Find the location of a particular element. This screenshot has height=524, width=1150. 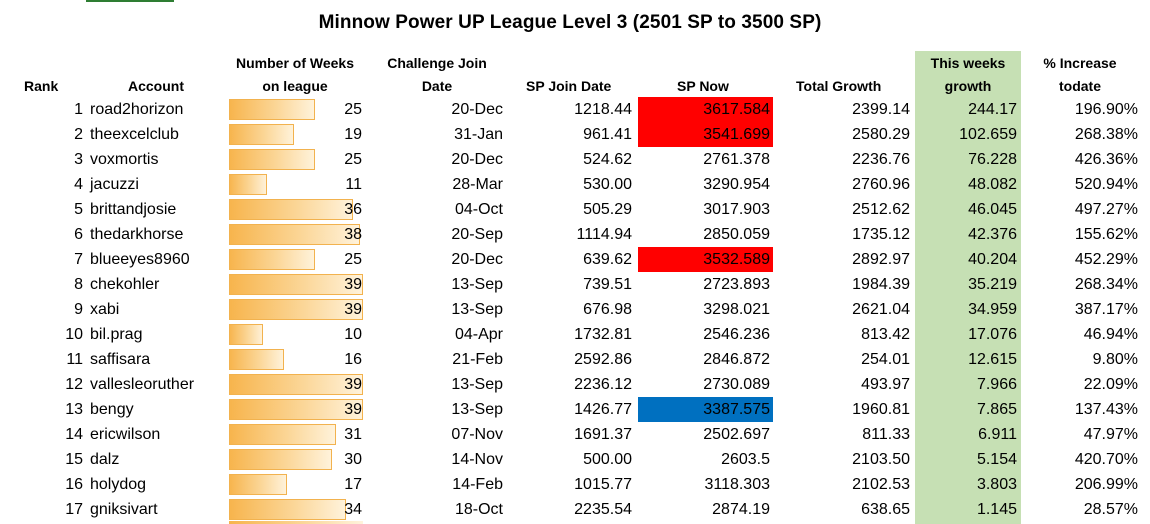

join-date-cell: 21-Feb is located at coordinates (477, 359).